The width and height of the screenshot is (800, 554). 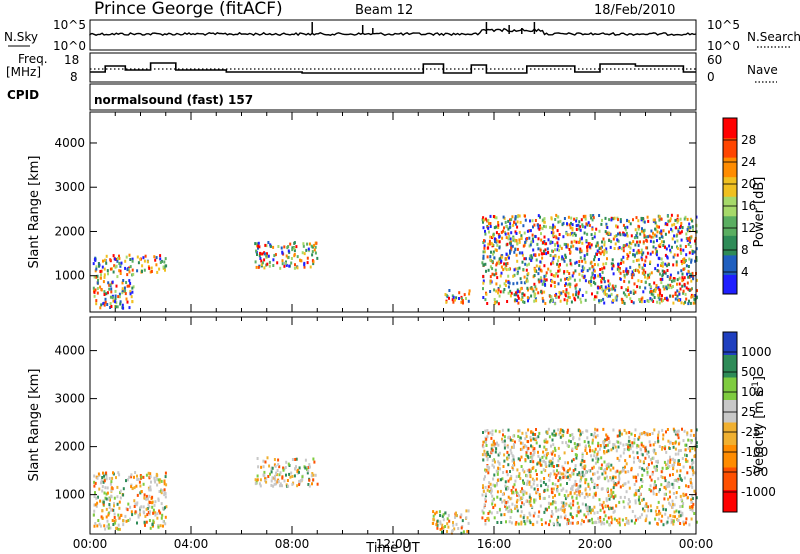 I want to click on x-tick-label: 00:00, so click(x=696, y=544).